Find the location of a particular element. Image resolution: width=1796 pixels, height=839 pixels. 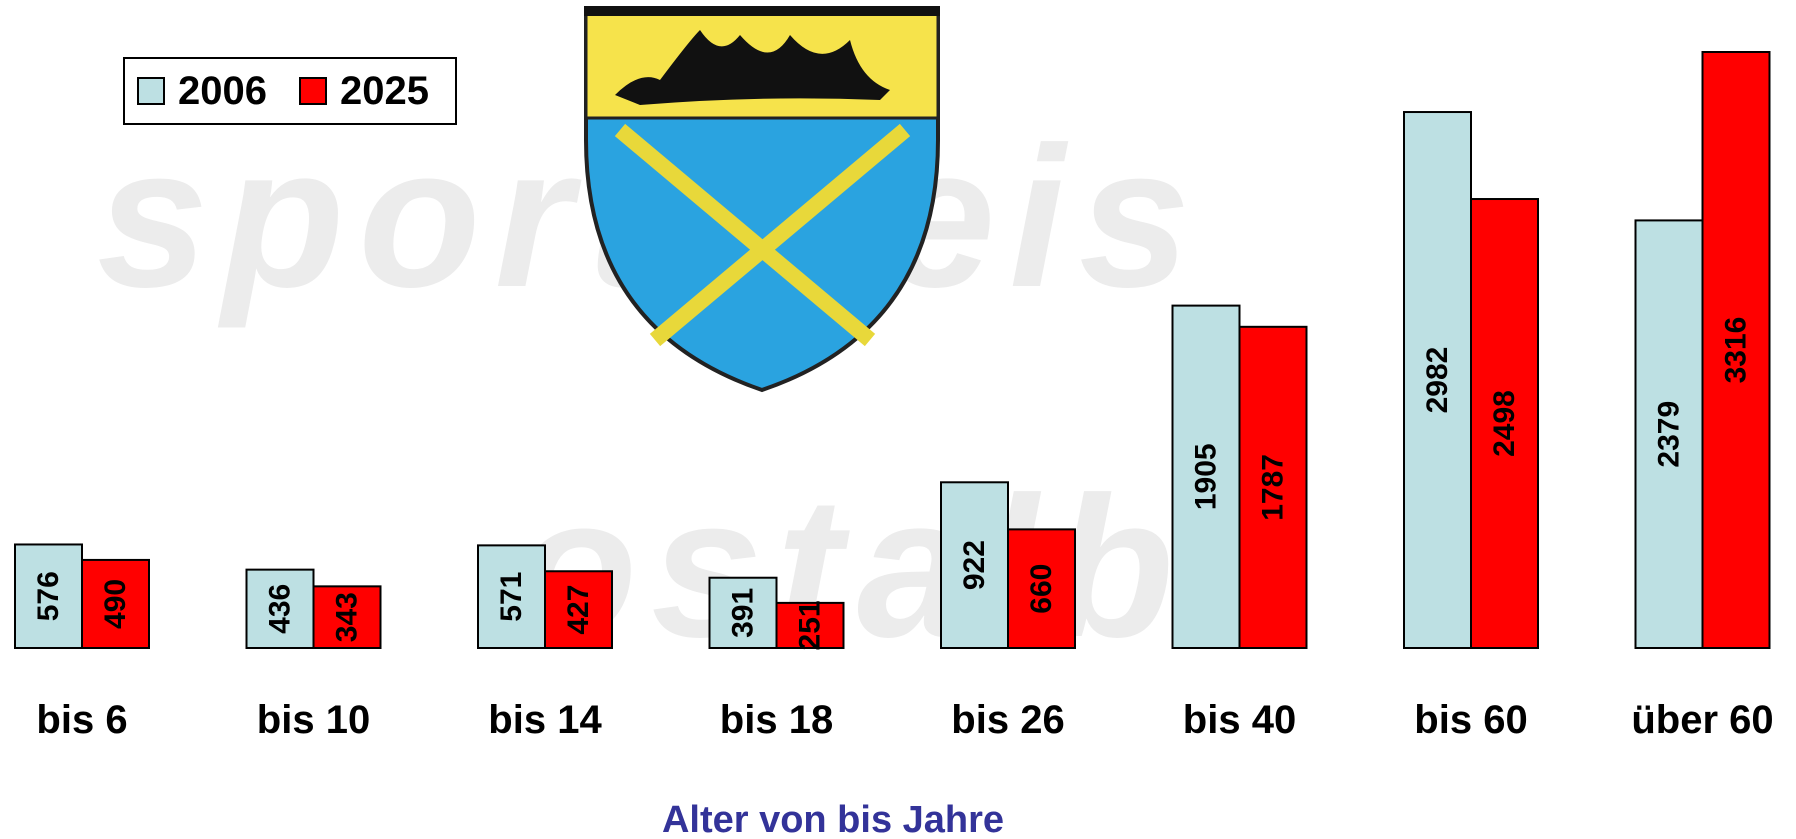

value-label: 251 is located at coordinates (810, 625).